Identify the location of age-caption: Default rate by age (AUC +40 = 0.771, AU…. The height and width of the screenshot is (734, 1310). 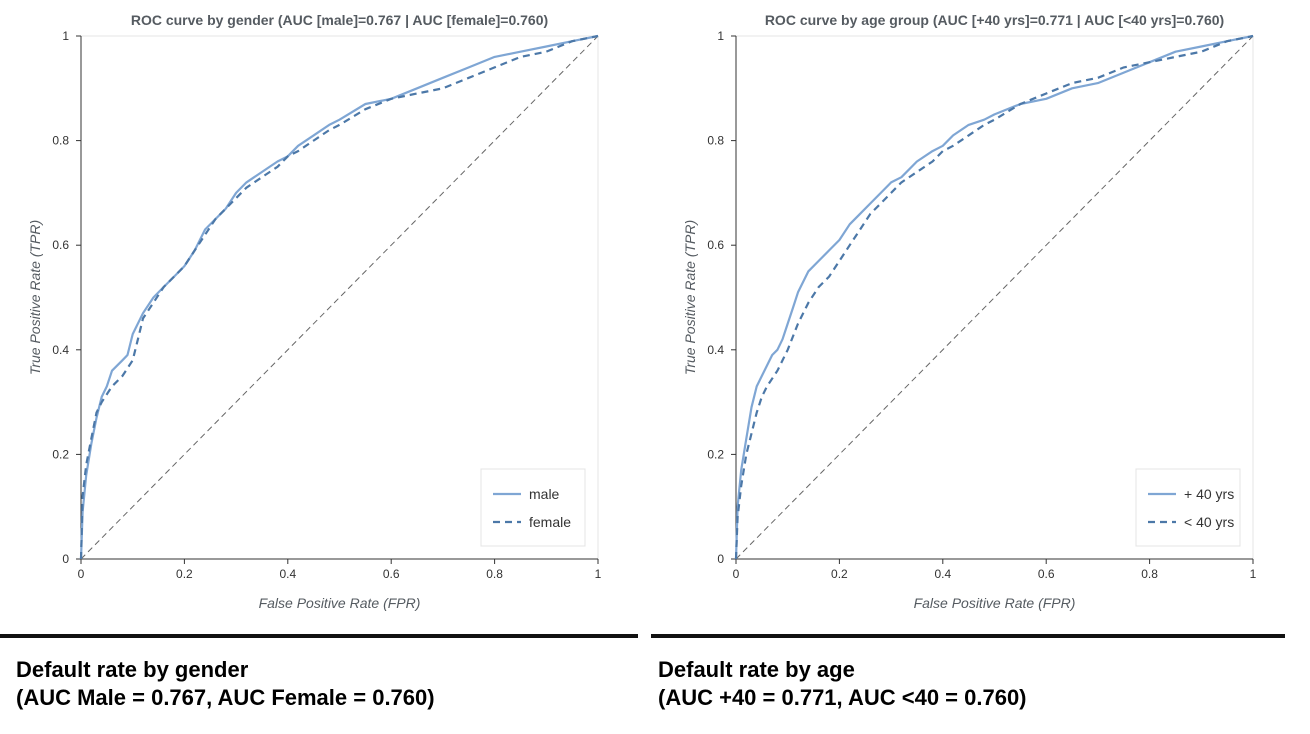
(842, 684).